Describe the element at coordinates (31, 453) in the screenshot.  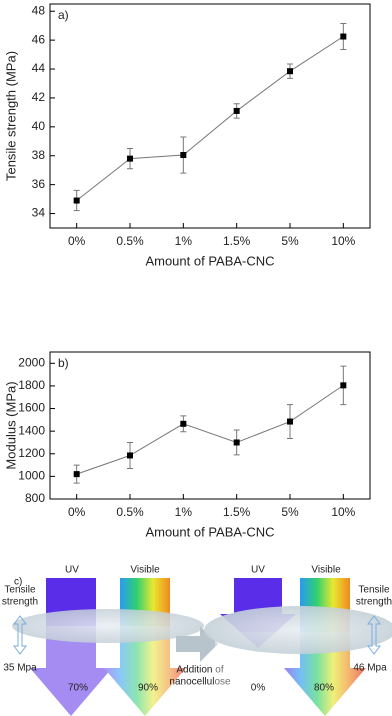
I see `y-tick-label: 1200` at that location.